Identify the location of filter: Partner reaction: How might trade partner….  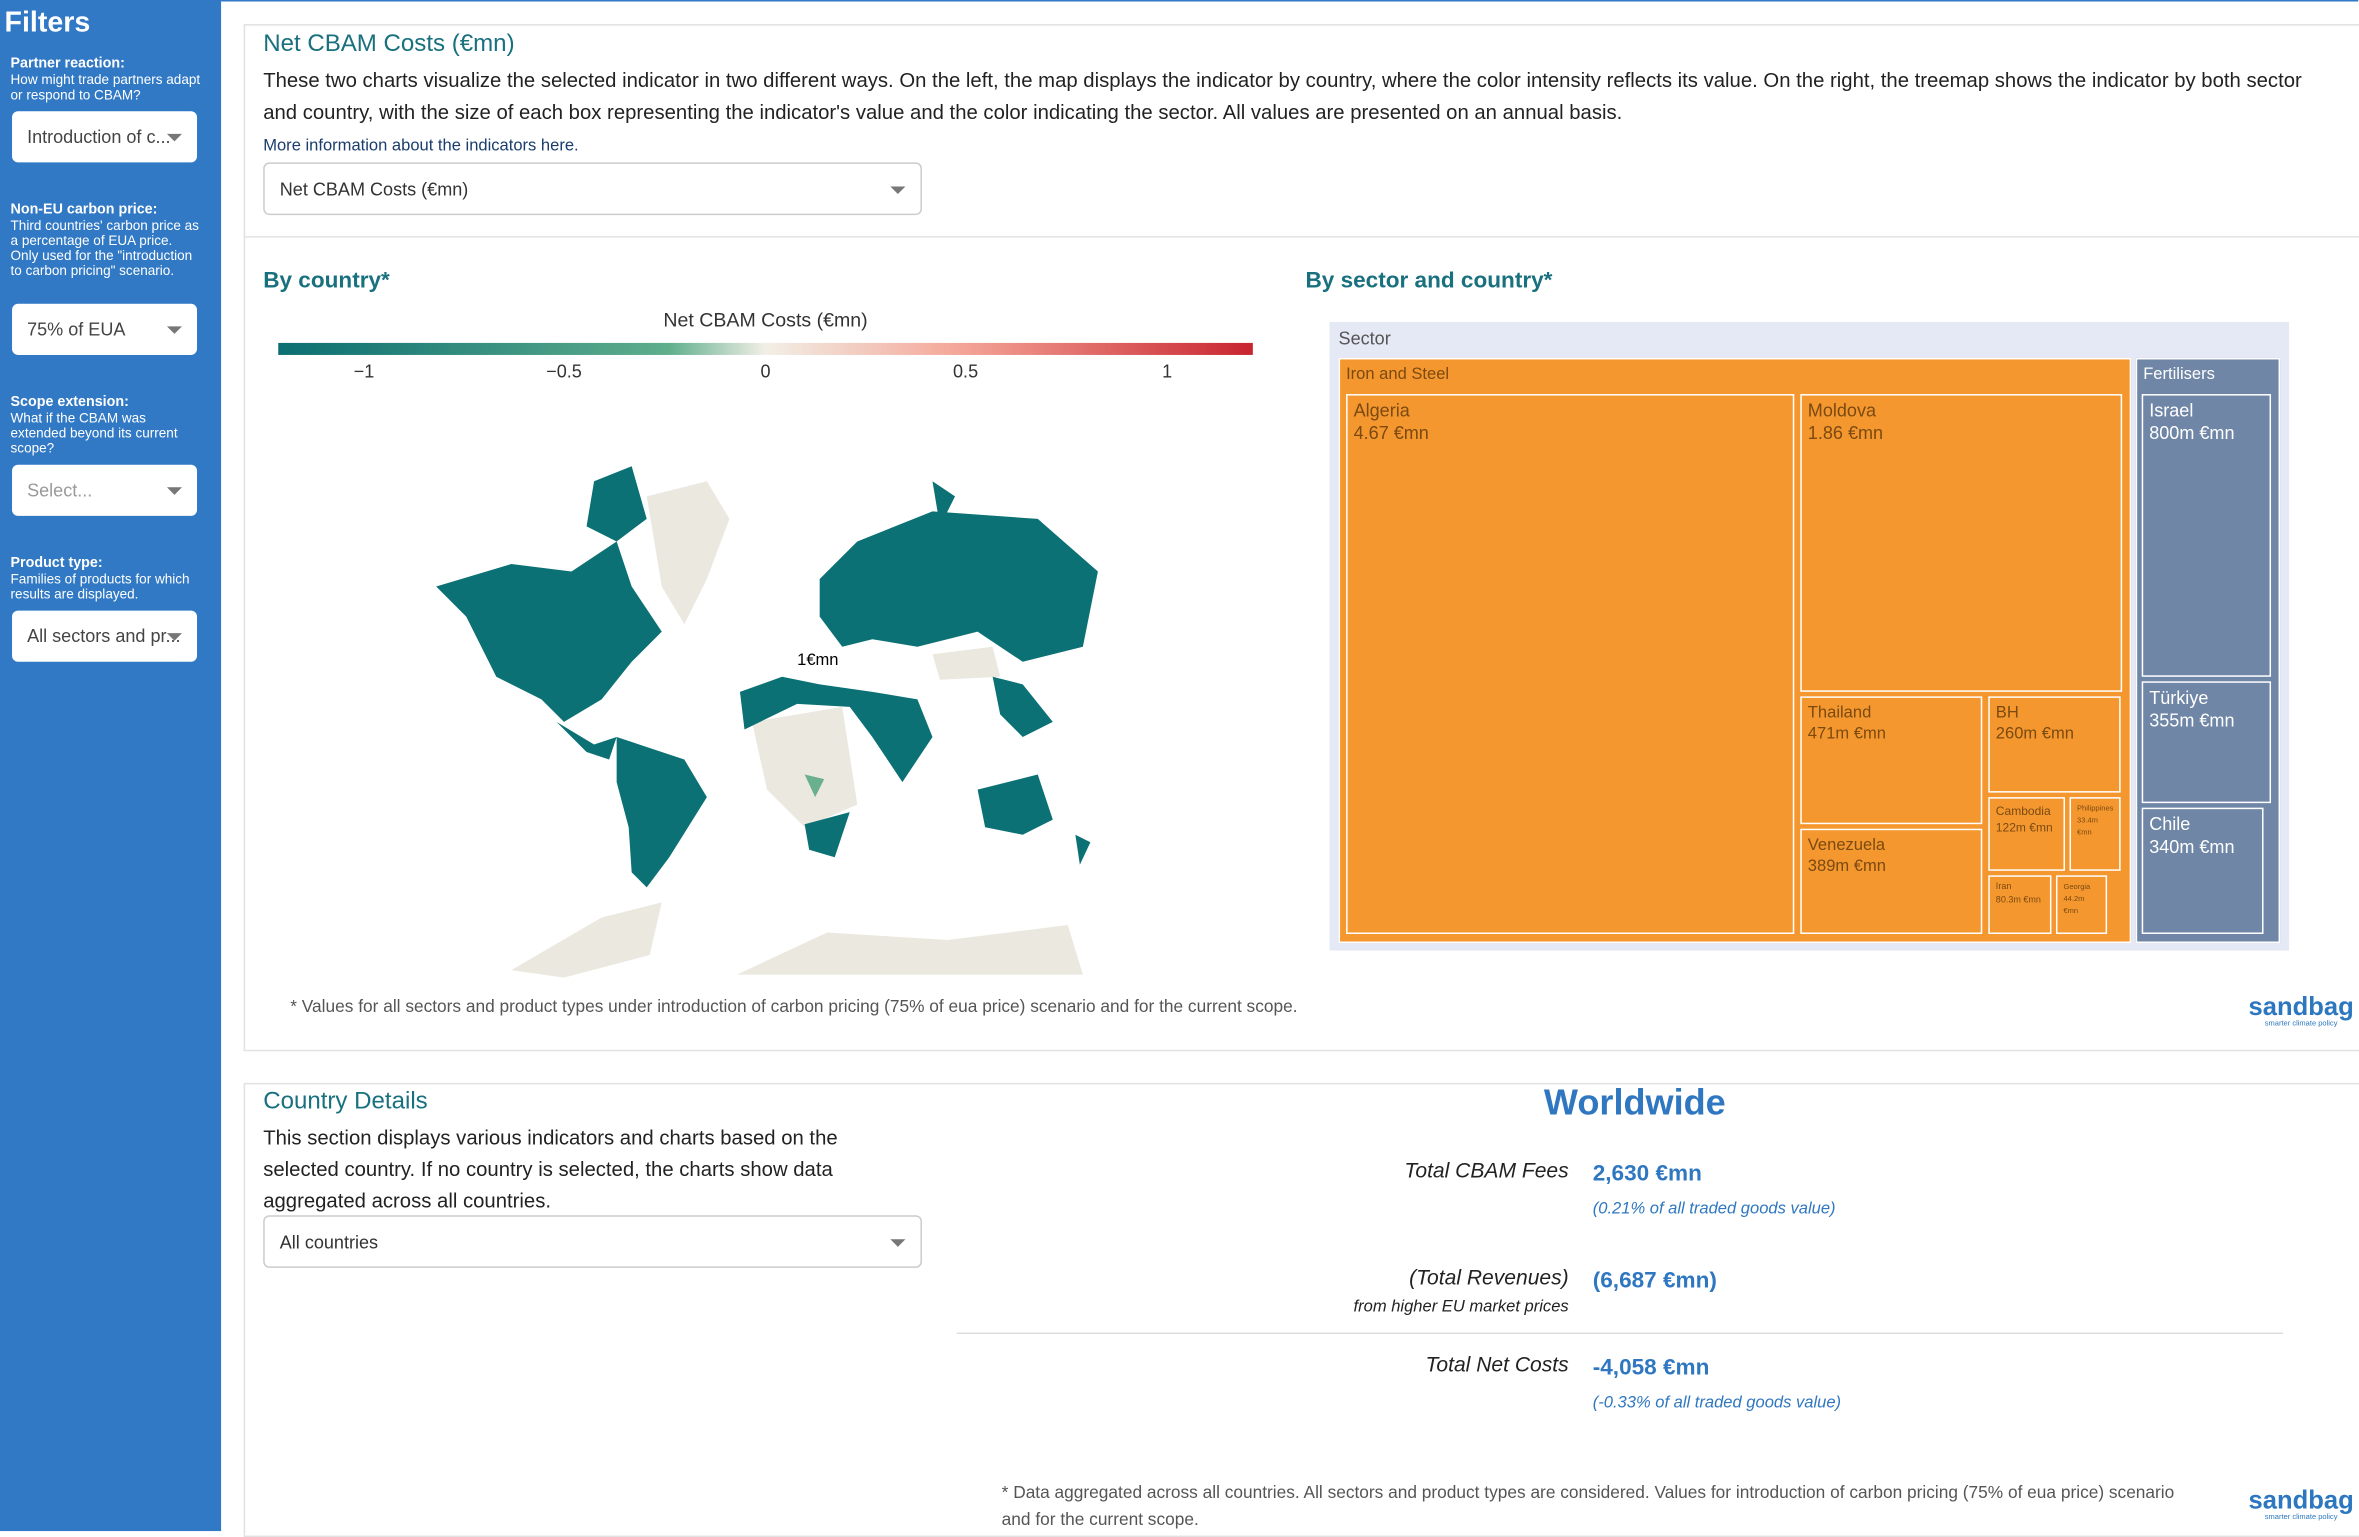
(107, 79).